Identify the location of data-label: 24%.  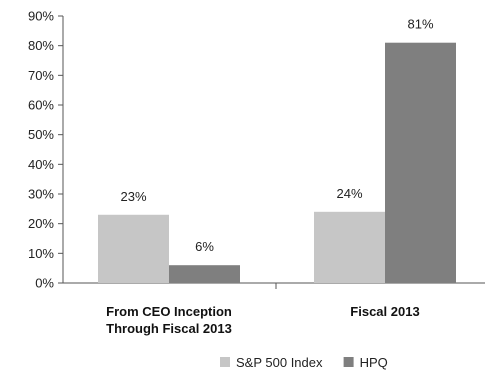
(349, 193).